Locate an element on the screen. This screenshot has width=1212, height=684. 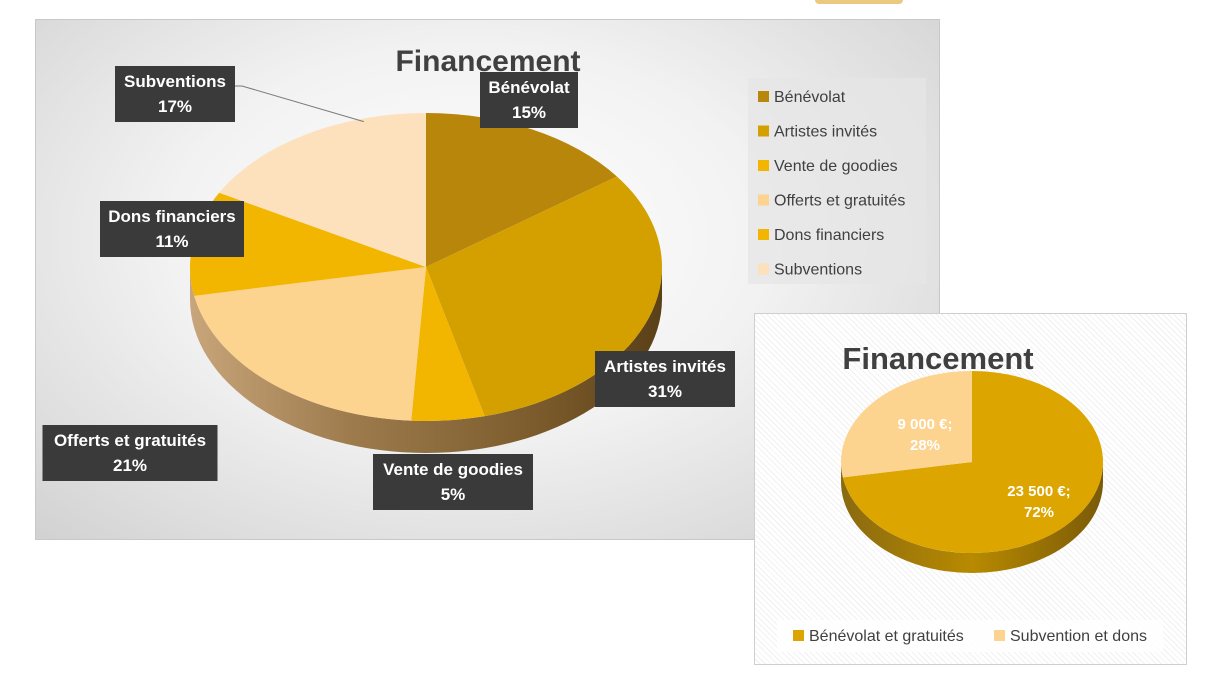
data-label-artistes-invites-line-0: Artistes invités is located at coordinates (665, 366).